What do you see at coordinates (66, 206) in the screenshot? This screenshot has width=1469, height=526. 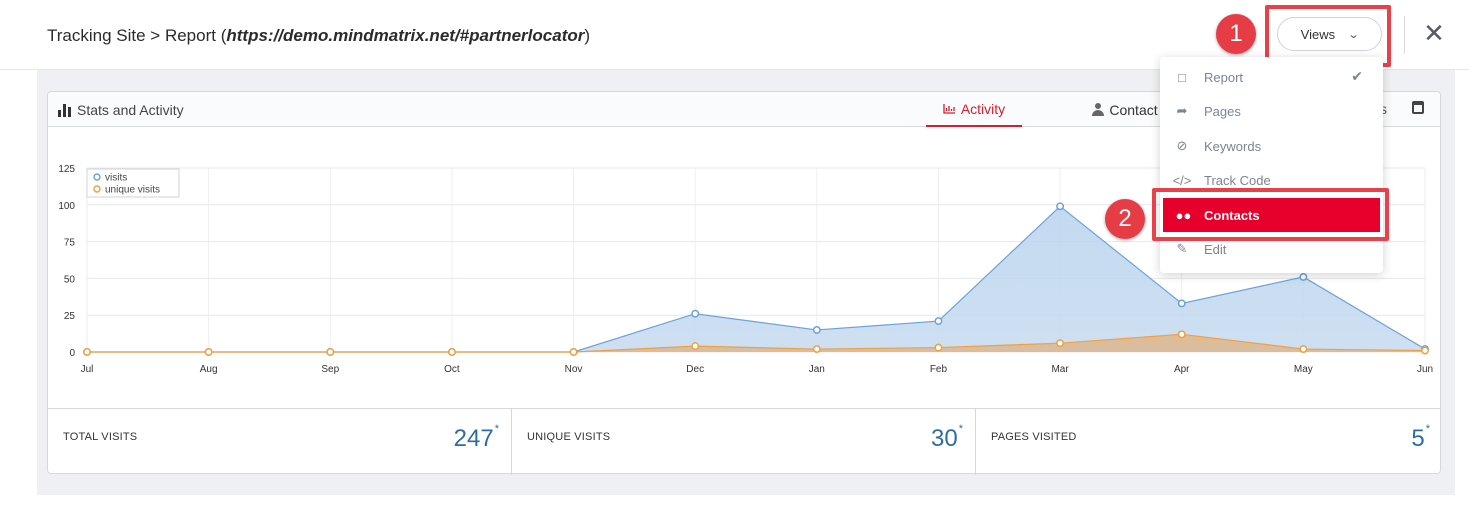 I see `y-tick-label: 100` at bounding box center [66, 206].